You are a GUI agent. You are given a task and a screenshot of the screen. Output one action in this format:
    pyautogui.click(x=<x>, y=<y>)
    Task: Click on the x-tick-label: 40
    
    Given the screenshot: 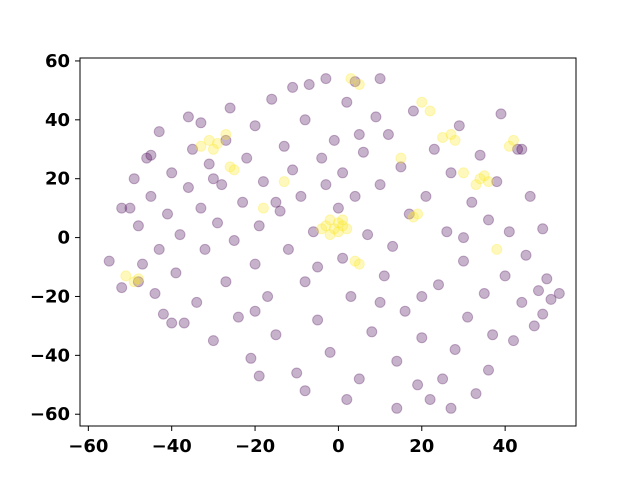 What is the action you would take?
    pyautogui.click(x=505, y=446)
    